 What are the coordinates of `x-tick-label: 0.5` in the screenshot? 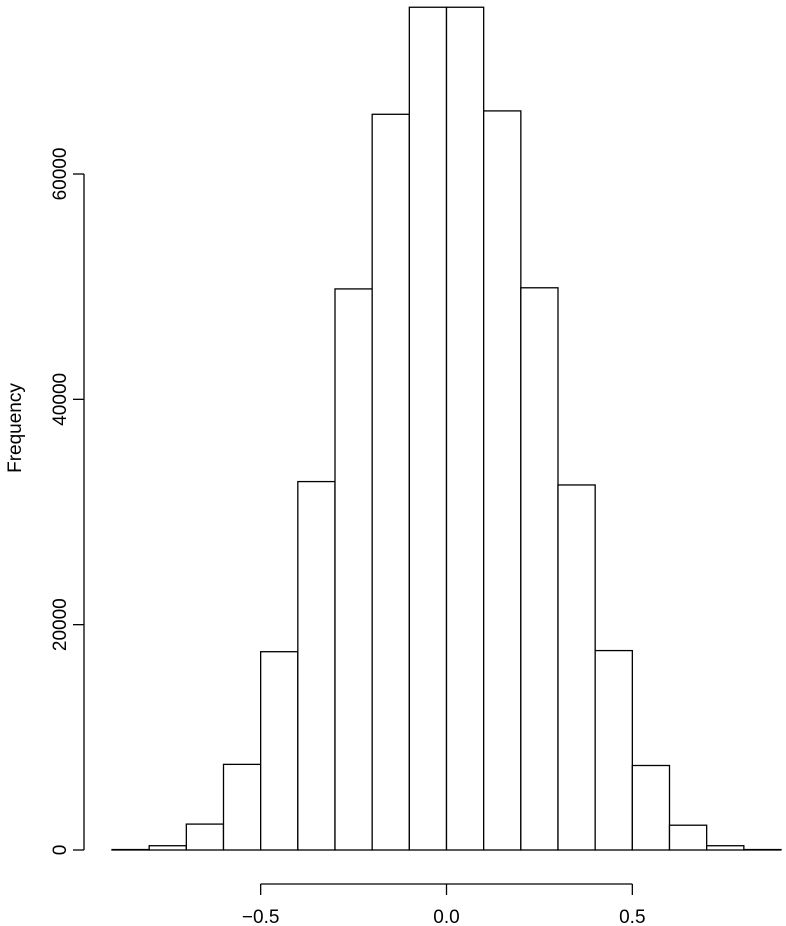 It's located at (632, 916).